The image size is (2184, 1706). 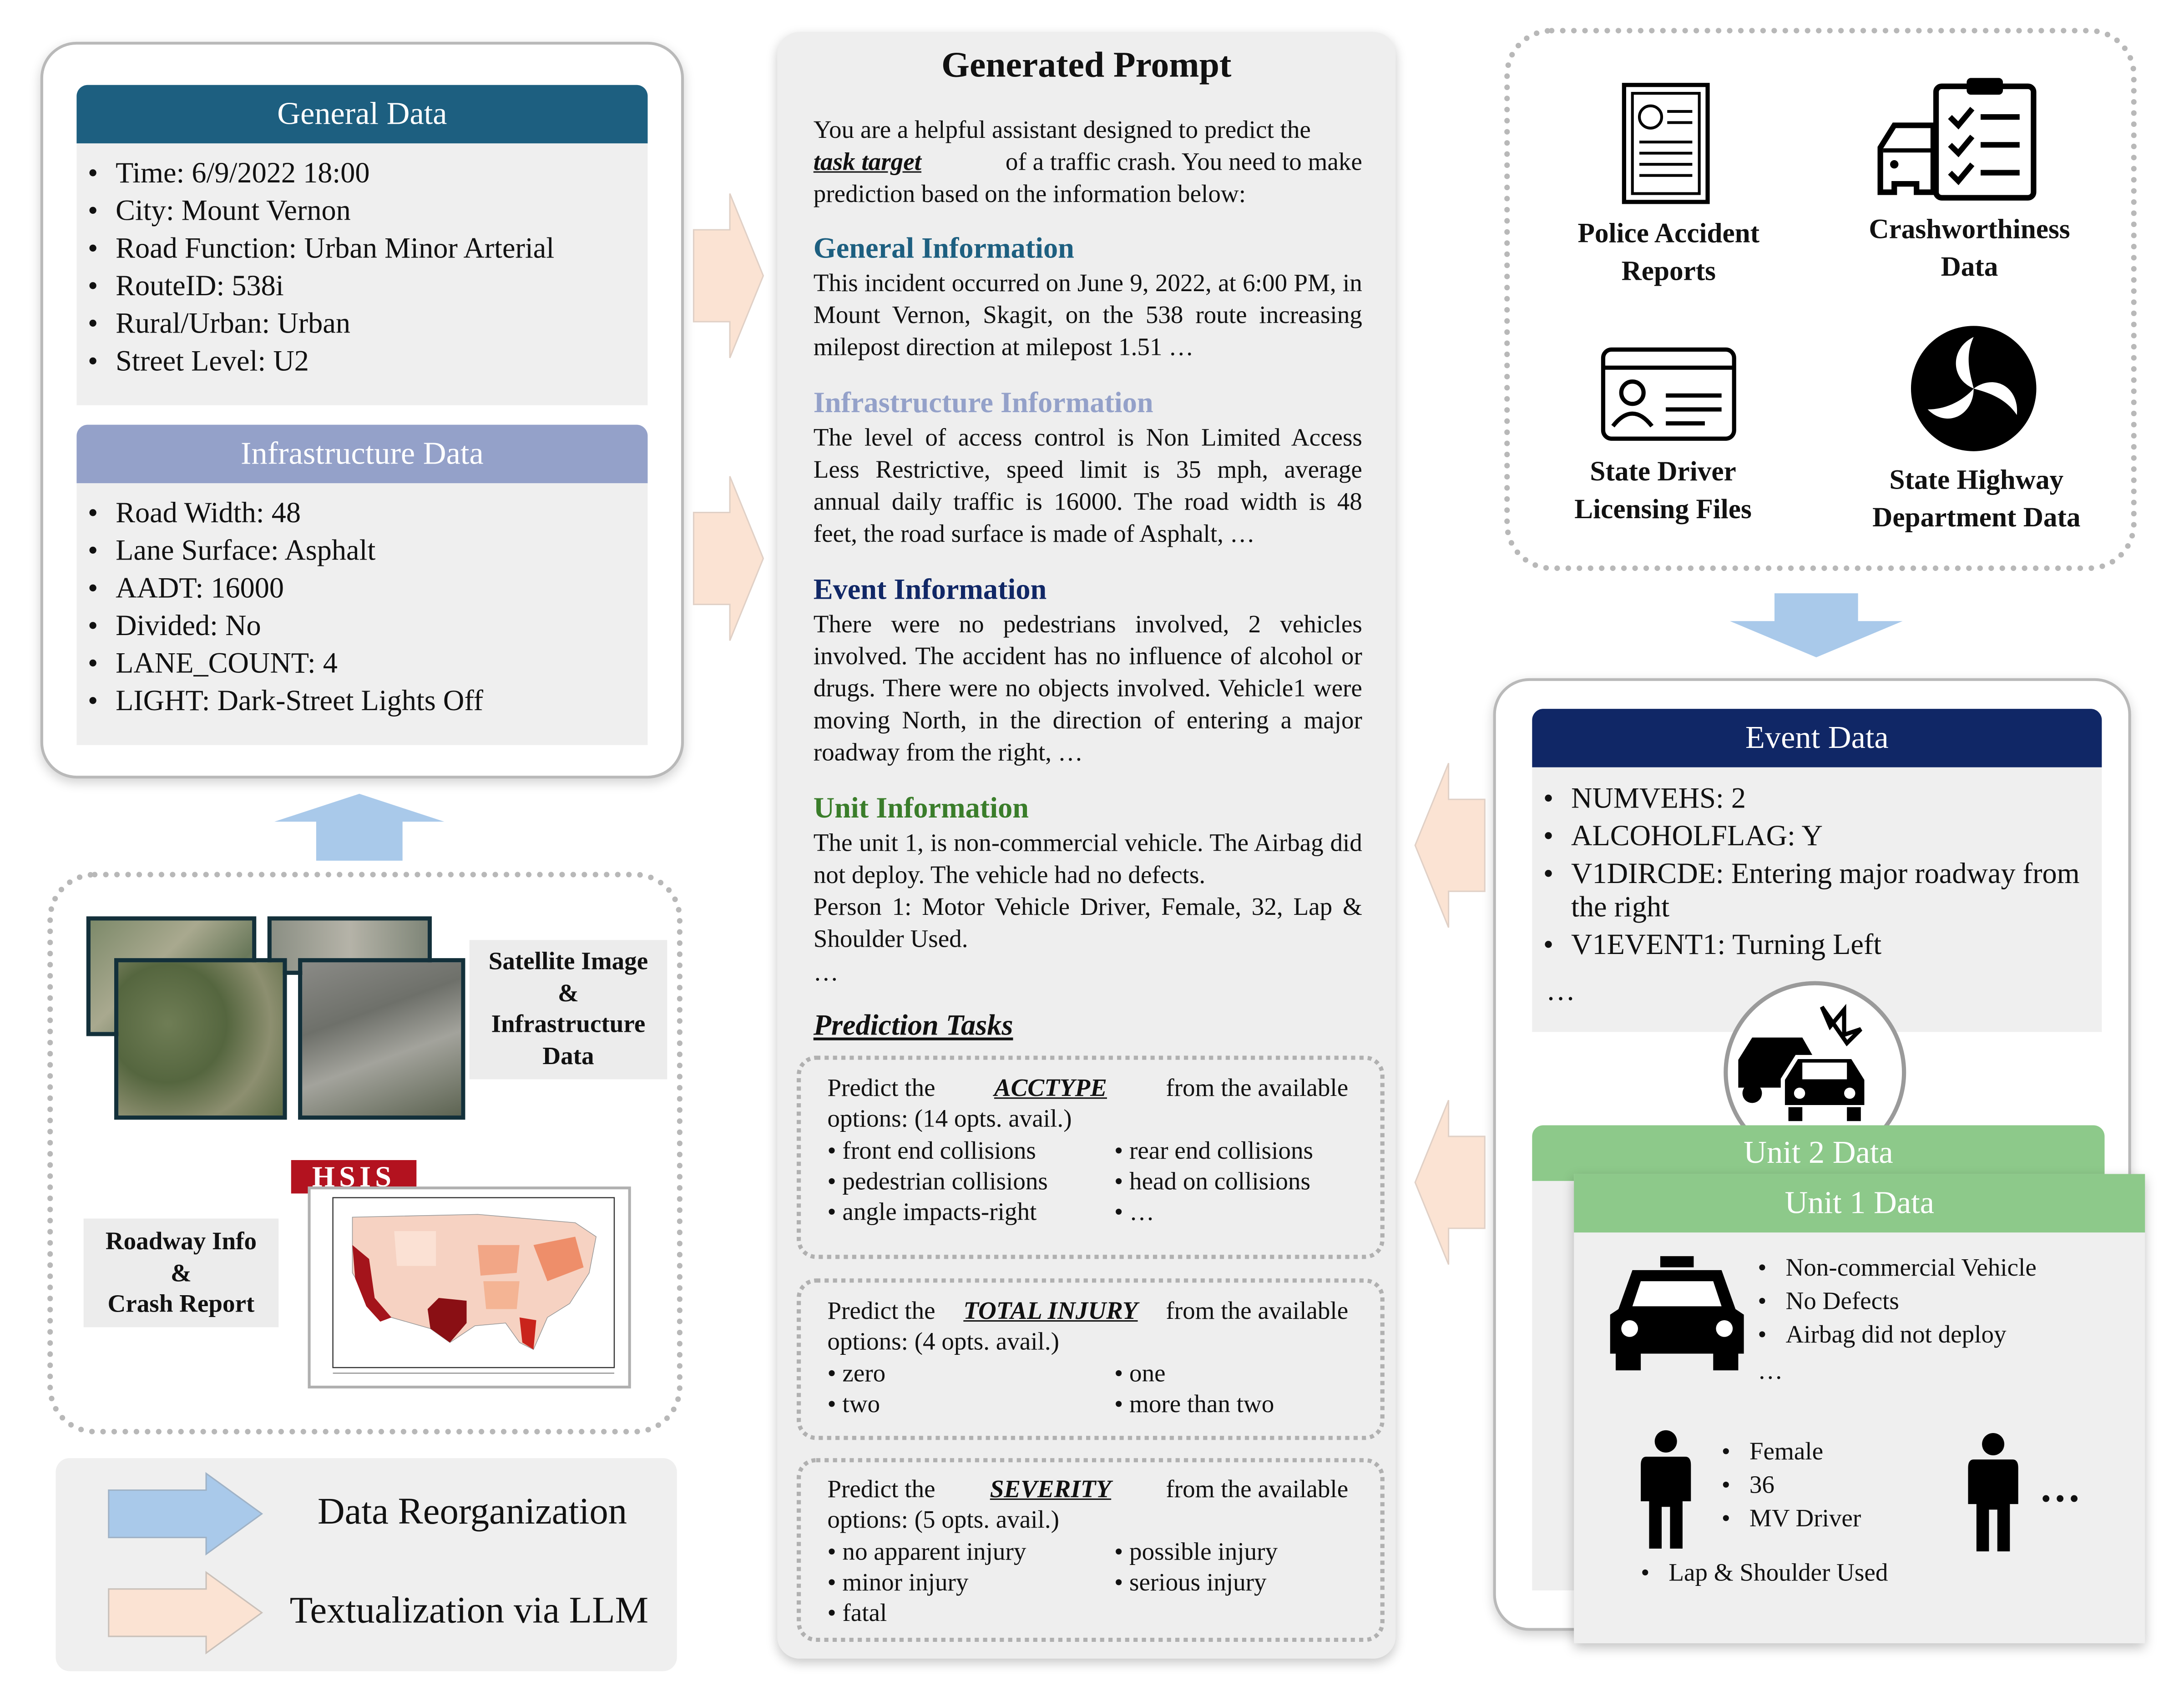 I want to click on unit-information-title: Unit Information, so click(x=921, y=808).